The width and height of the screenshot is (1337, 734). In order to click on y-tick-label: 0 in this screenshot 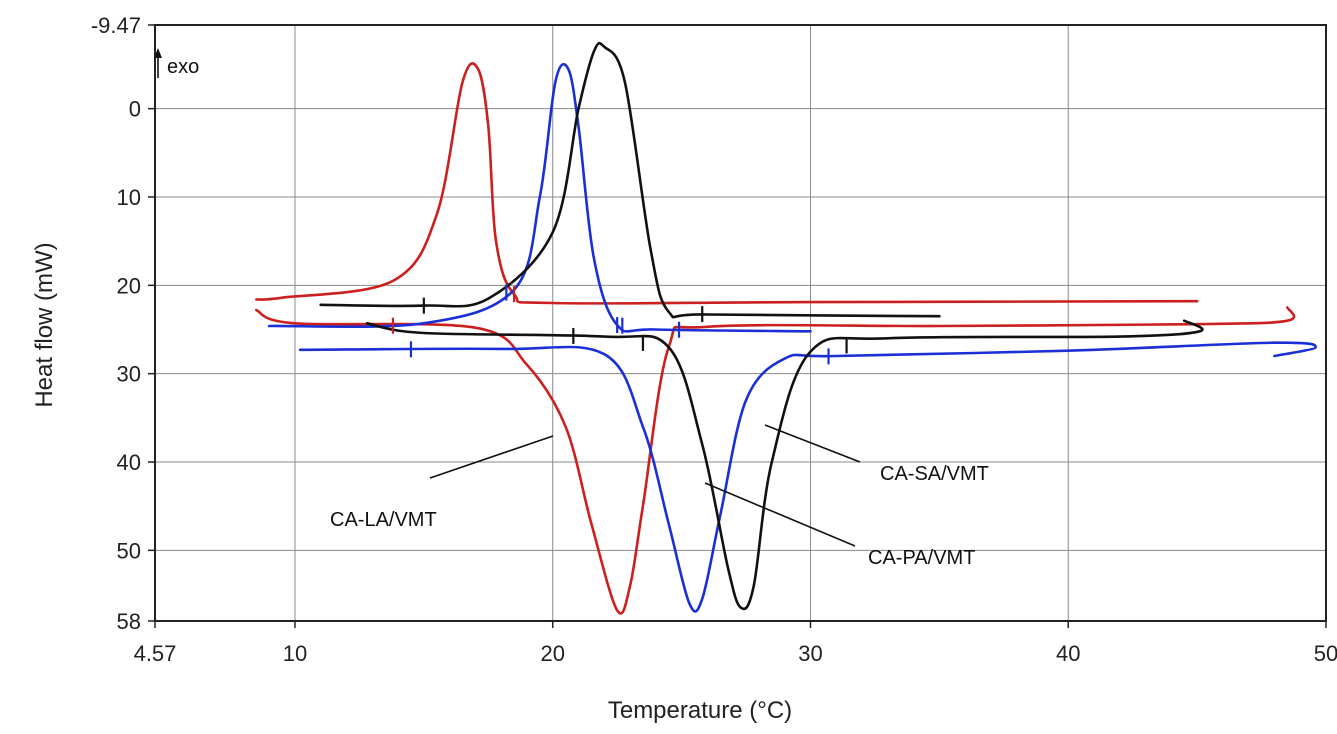, I will do `click(135, 109)`.